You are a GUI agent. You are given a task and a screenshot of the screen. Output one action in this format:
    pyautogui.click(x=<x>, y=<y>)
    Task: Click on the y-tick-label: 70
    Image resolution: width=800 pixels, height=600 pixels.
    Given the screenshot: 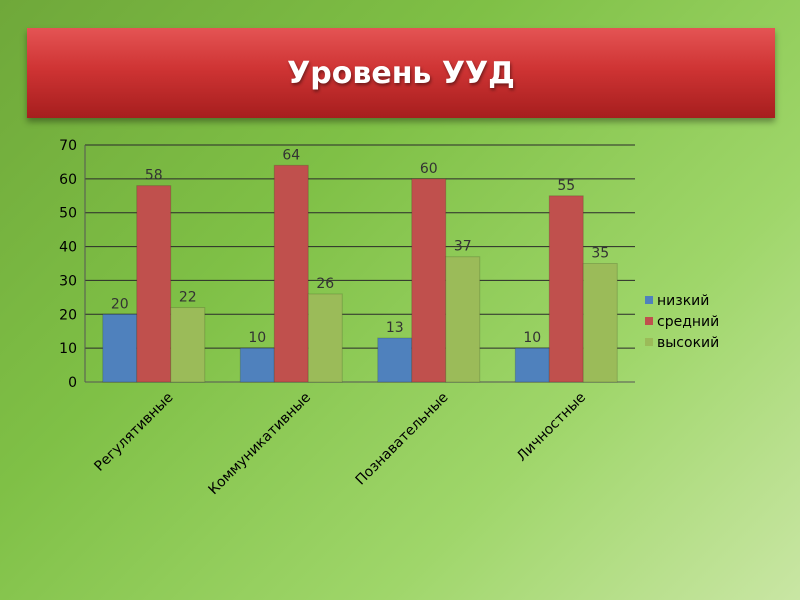 What is the action you would take?
    pyautogui.click(x=68, y=146)
    